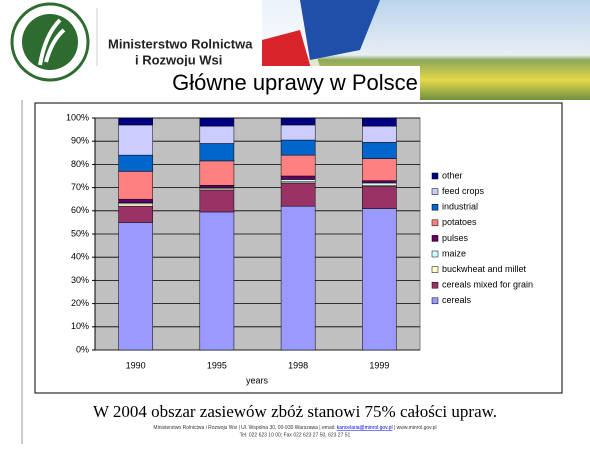 The height and width of the screenshot is (449, 590). Describe the element at coordinates (77, 117) in the screenshot. I see `y-tick-label: 100%` at that location.